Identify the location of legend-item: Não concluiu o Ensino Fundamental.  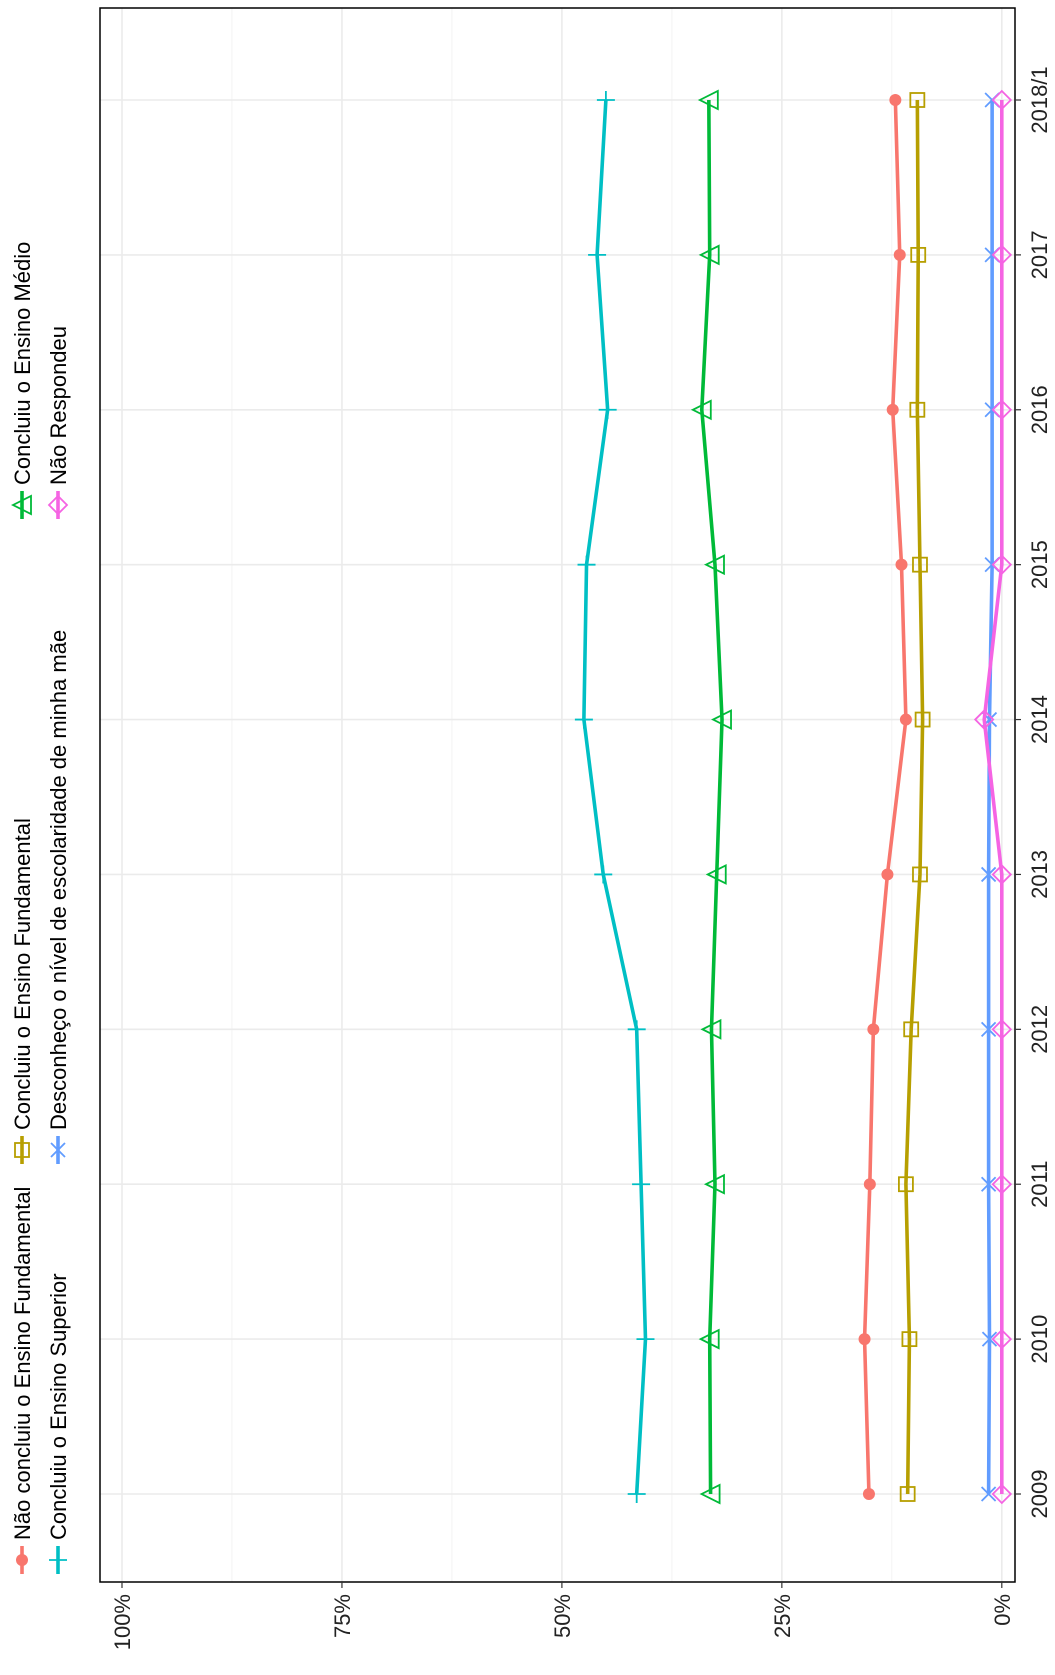
(22, 1380).